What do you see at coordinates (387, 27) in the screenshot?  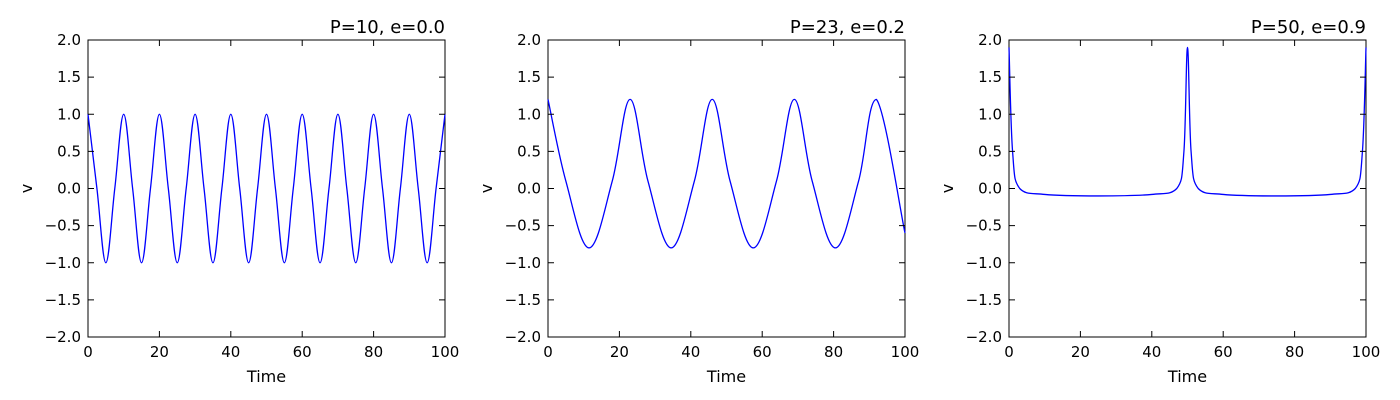 I see `chart-title: P=10, e=0.0` at bounding box center [387, 27].